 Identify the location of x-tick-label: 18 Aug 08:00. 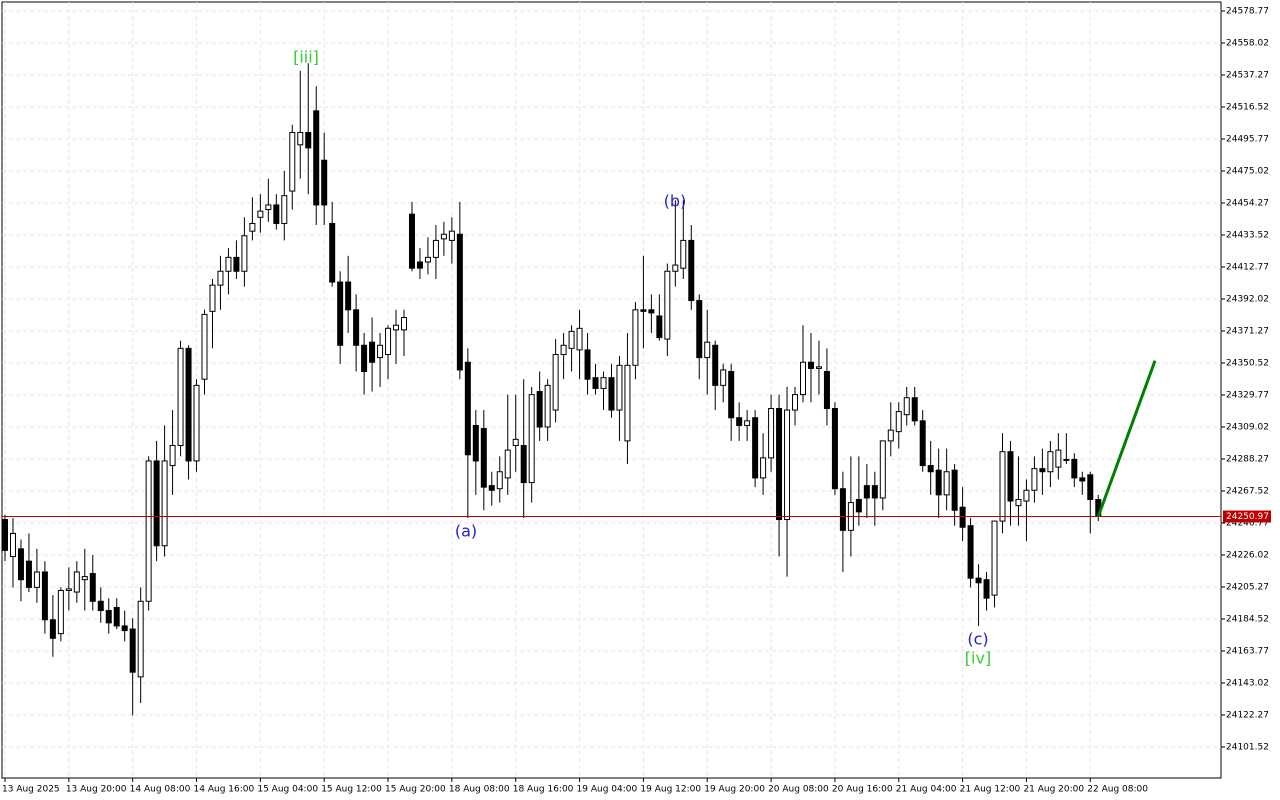
(479, 790).